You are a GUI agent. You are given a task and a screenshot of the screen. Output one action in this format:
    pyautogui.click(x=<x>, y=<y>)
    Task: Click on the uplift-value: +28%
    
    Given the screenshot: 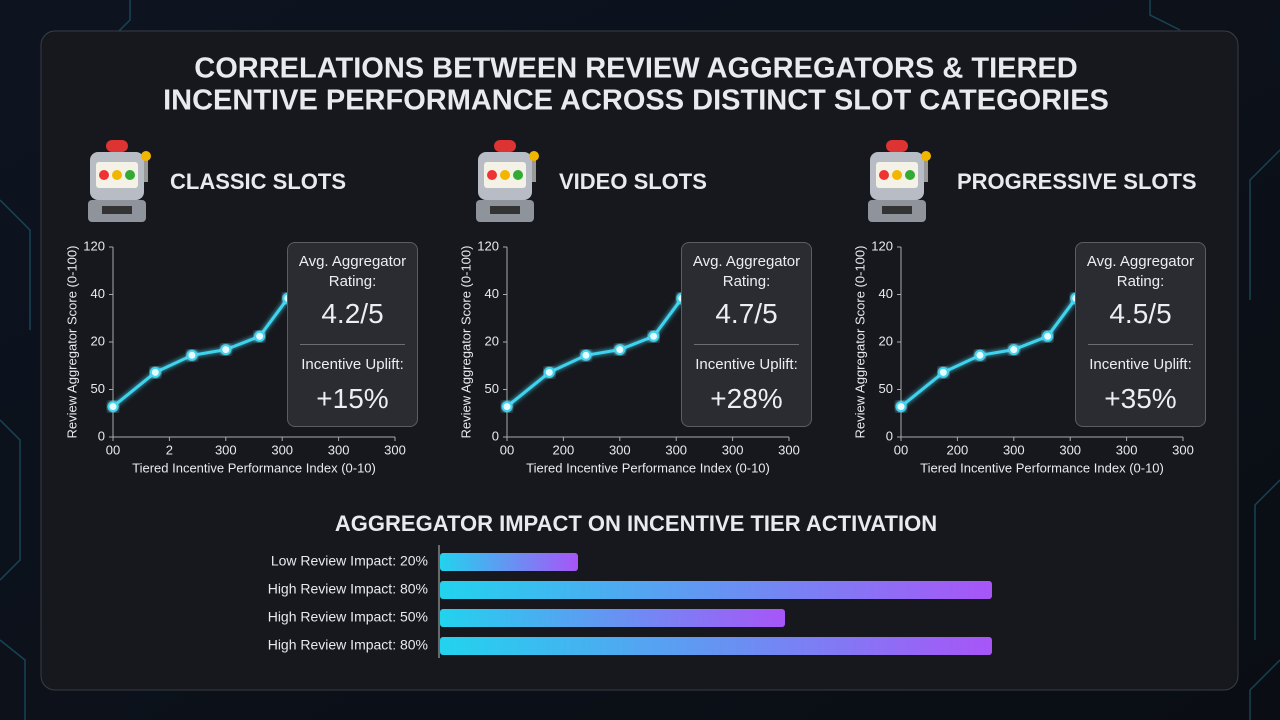 What is the action you would take?
    pyautogui.click(x=746, y=398)
    